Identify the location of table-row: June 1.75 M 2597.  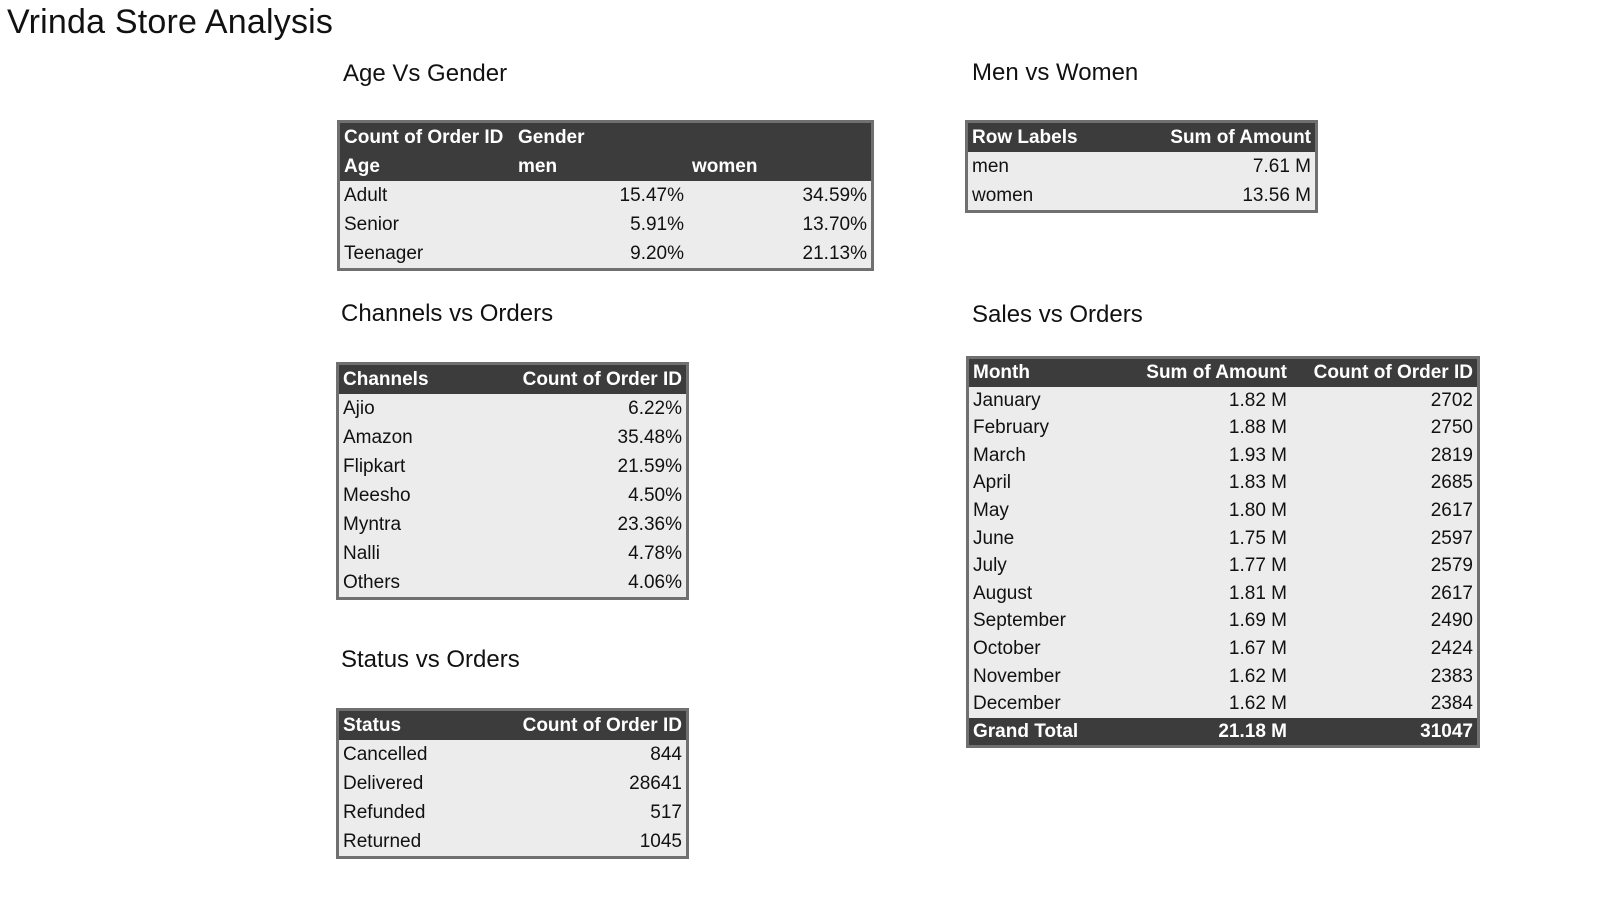
(1223, 539).